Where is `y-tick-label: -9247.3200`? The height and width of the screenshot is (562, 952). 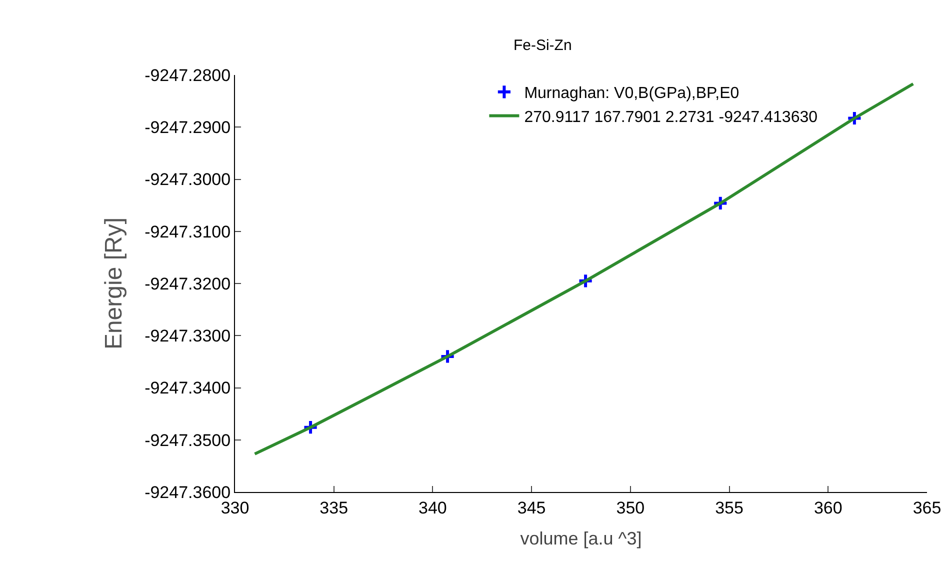
y-tick-label: -9247.3200 is located at coordinates (187, 284).